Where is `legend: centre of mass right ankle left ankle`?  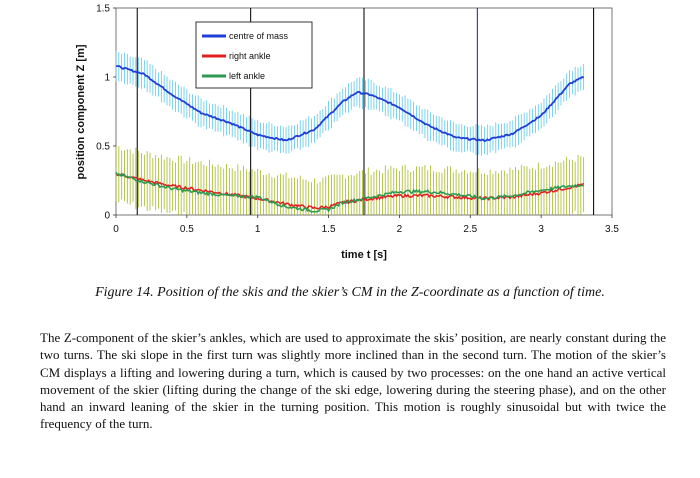 legend: centre of mass right ankle left ankle is located at coordinates (254, 55).